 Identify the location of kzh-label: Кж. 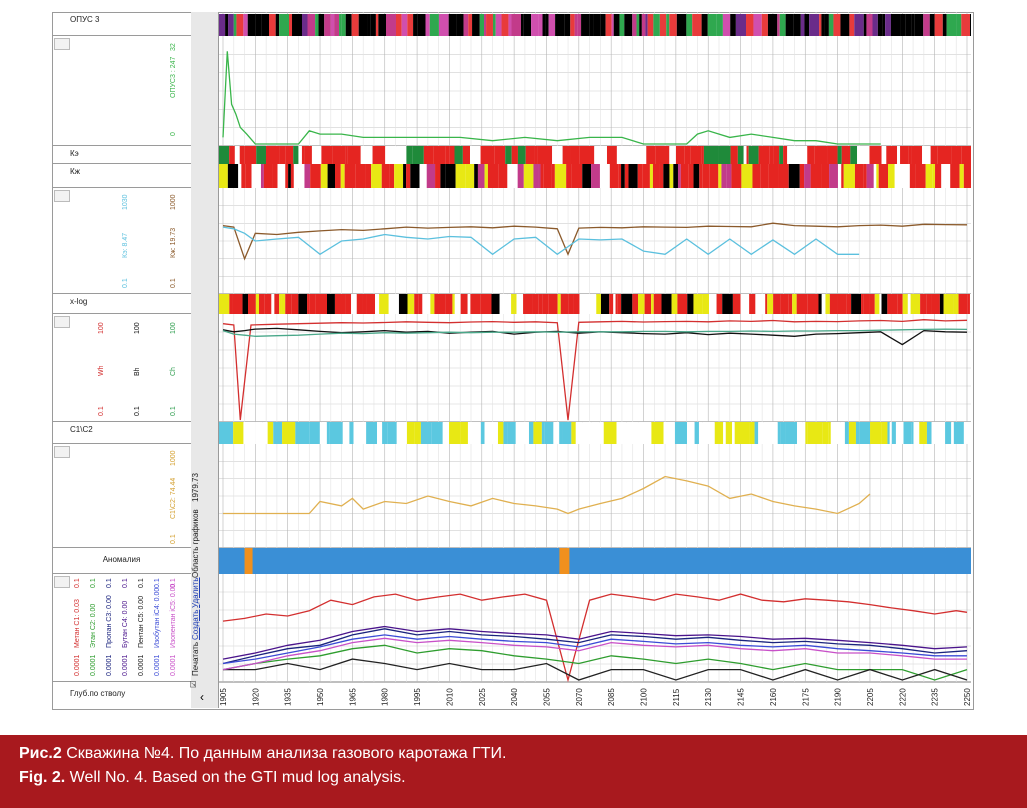
(75, 171).